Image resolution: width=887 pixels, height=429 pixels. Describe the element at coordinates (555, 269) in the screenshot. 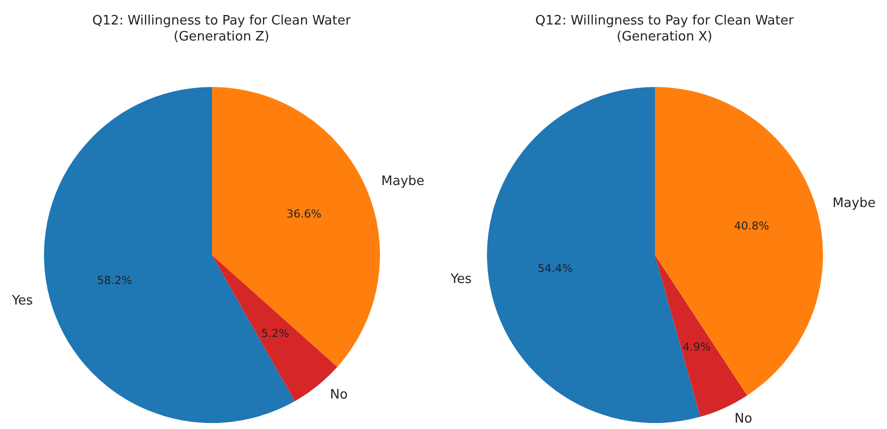

I see `data-label: 54.4%` at that location.